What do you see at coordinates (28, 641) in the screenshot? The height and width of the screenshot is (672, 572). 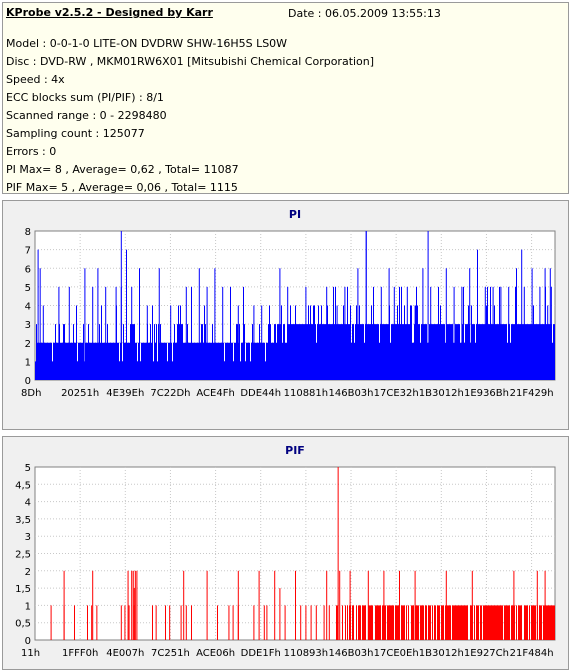 I see `pif-ytick-label: 0` at bounding box center [28, 641].